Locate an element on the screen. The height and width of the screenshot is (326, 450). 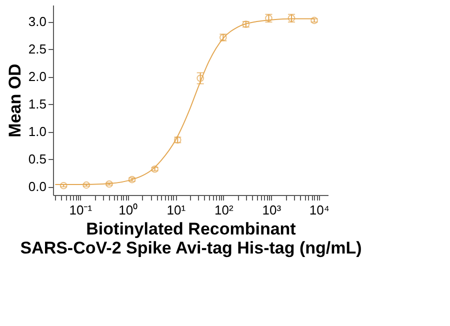
x-axis-title: Biotinylated Recombinant SARS-CoV-2 Spike Avi-tag His-tag (ng/mL) is located at coordinates (191, 239).